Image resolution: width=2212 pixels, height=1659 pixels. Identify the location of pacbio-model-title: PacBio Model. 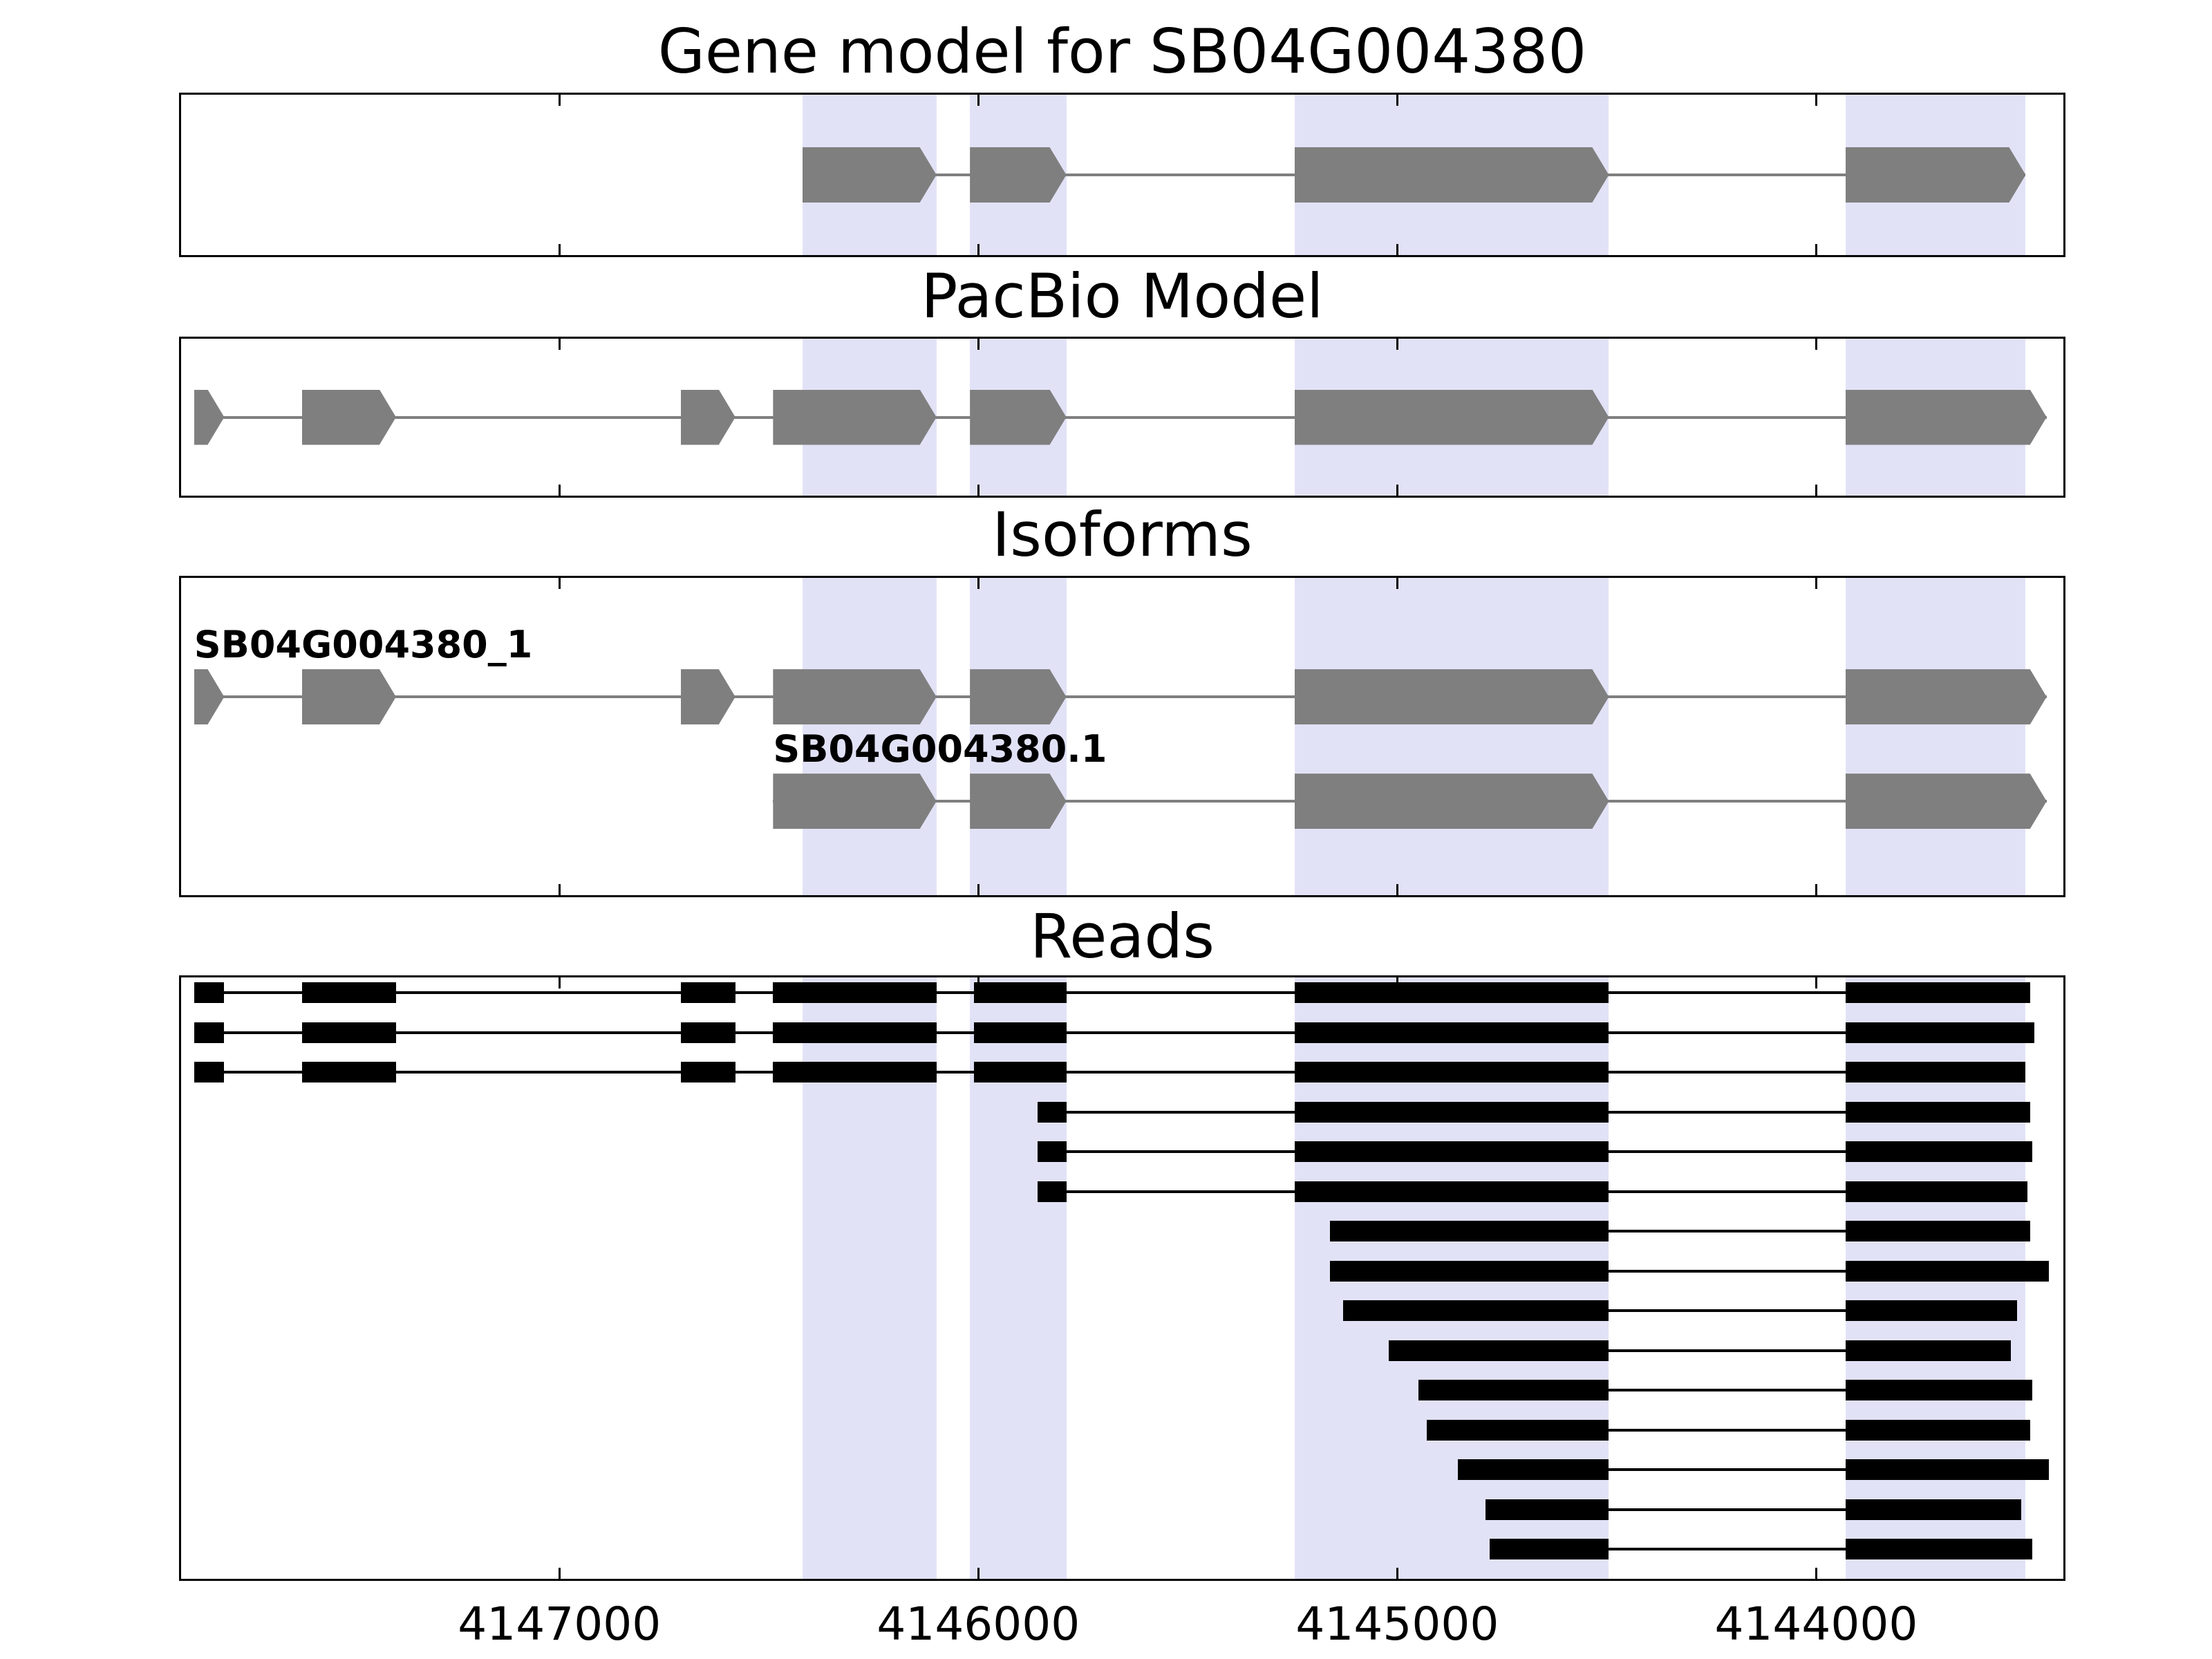
(1122, 296).